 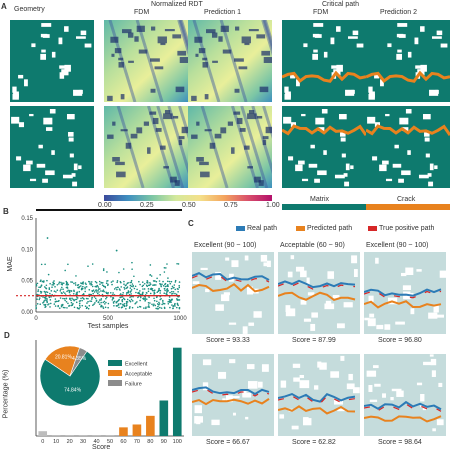 I want to click on hist-xtick-0: 0, so click(x=42, y=442).